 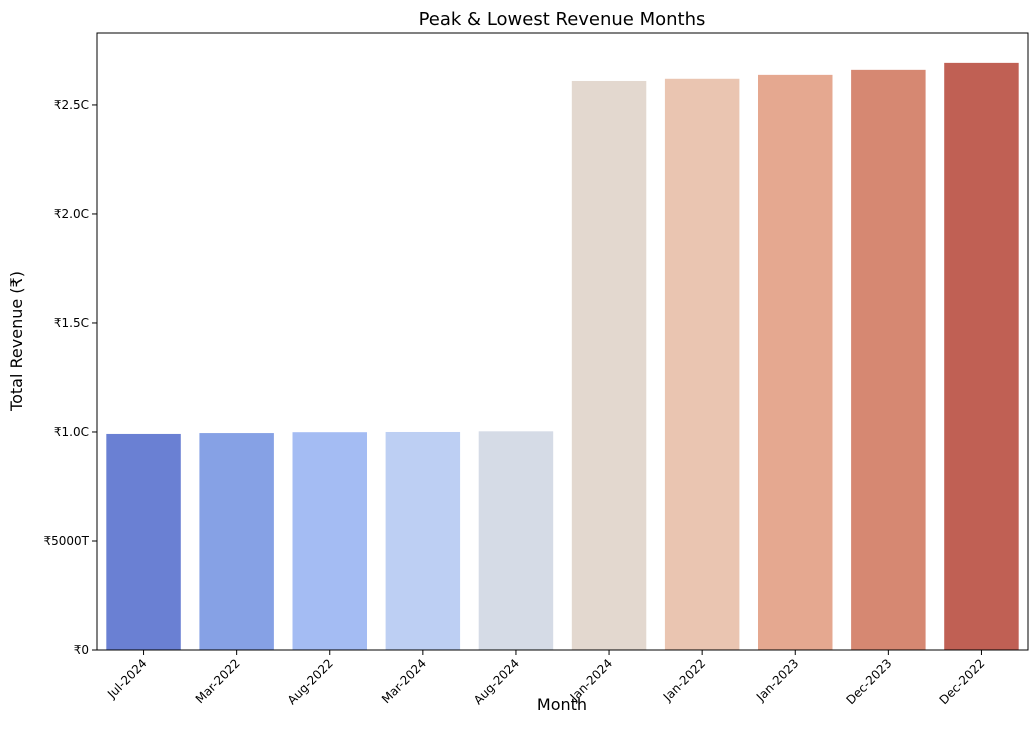 What do you see at coordinates (71, 432) in the screenshot?
I see `y-tick-label: ₹1.0C` at bounding box center [71, 432].